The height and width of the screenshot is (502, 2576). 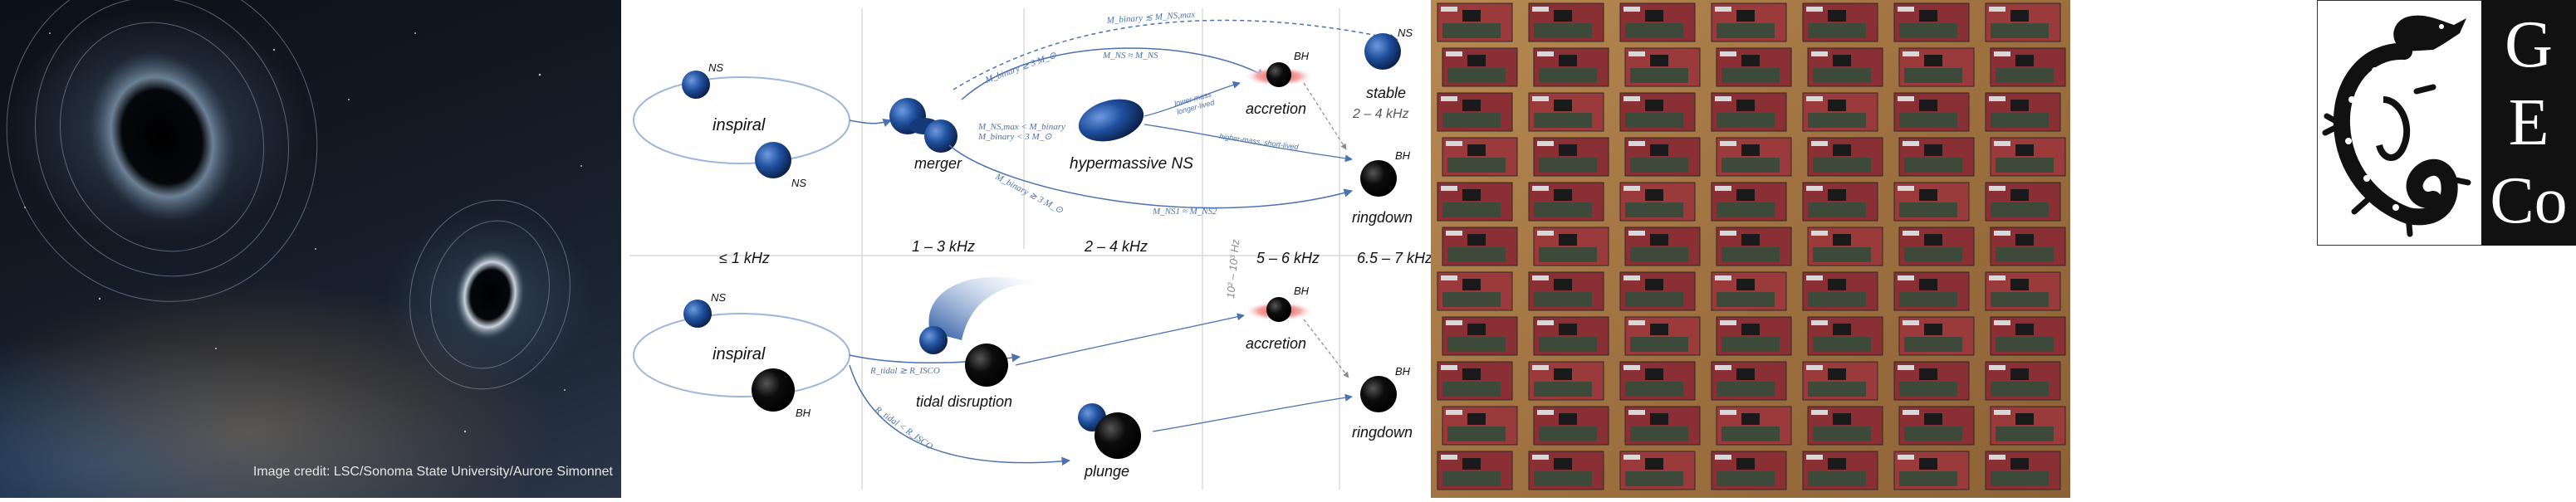 I want to click on freq-rotated: 10² – 10³ Hz, so click(x=1232, y=268).